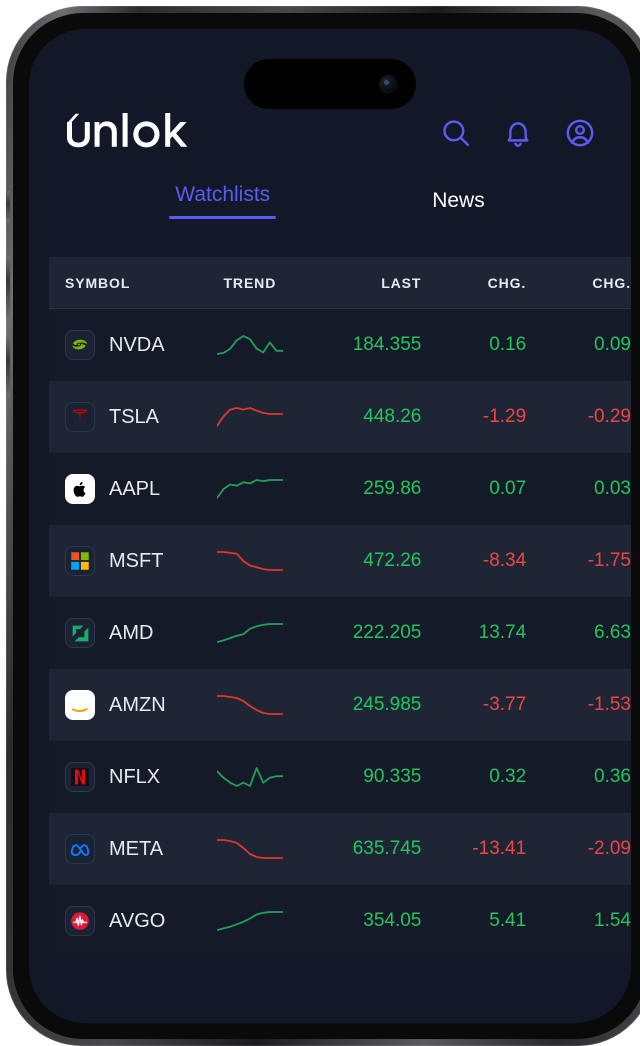 The image size is (640, 1046). Describe the element at coordinates (580, 133) in the screenshot. I see `account-circle-icon` at that location.